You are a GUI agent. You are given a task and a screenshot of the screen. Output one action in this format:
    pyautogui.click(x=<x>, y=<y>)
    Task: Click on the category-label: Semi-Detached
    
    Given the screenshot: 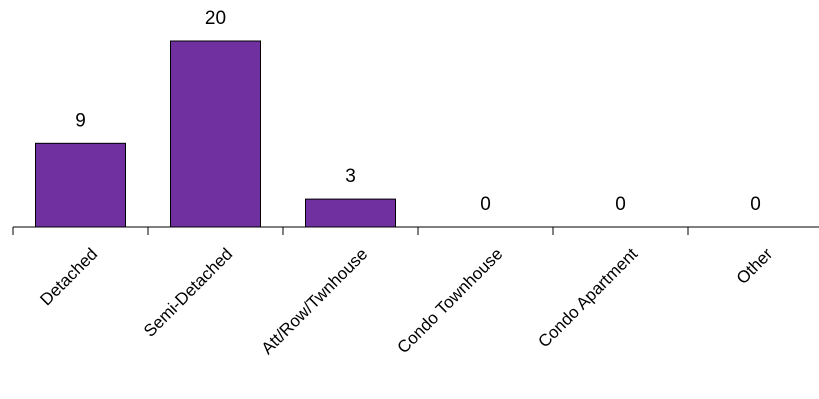 What is the action you would take?
    pyautogui.click(x=188, y=292)
    